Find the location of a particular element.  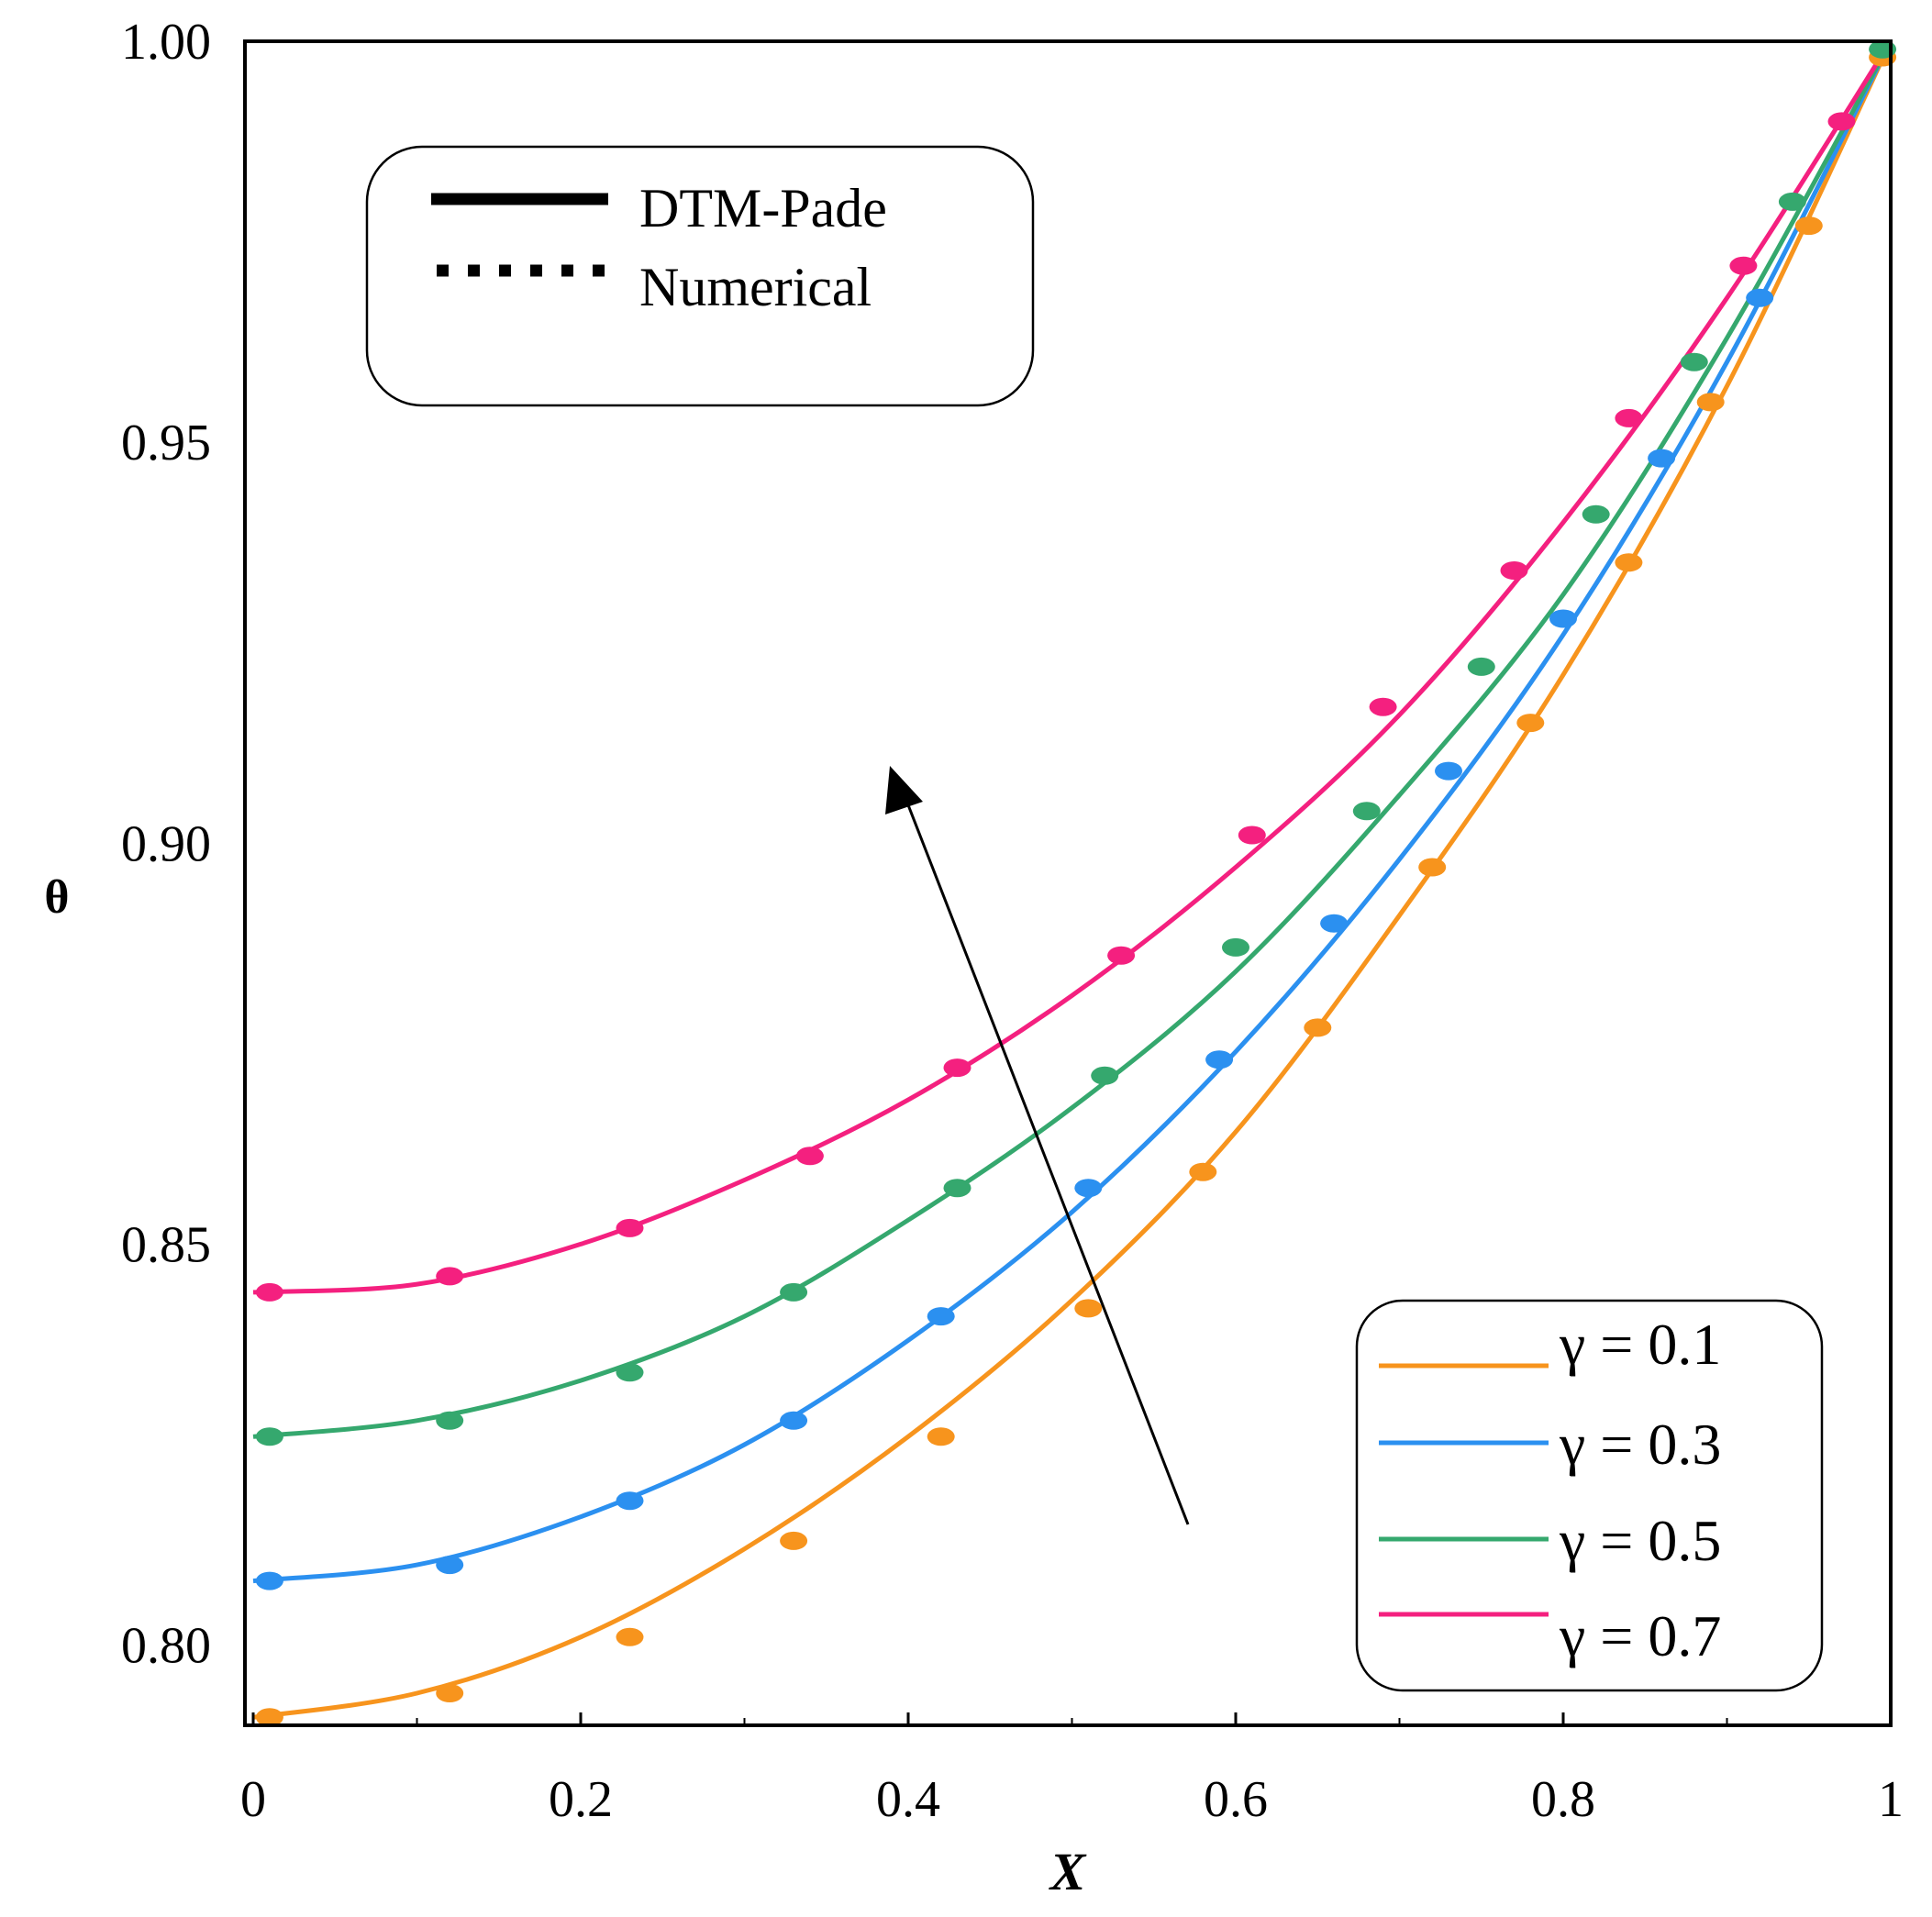

trend-arrow-shaft is located at coordinates (1047, 1161).